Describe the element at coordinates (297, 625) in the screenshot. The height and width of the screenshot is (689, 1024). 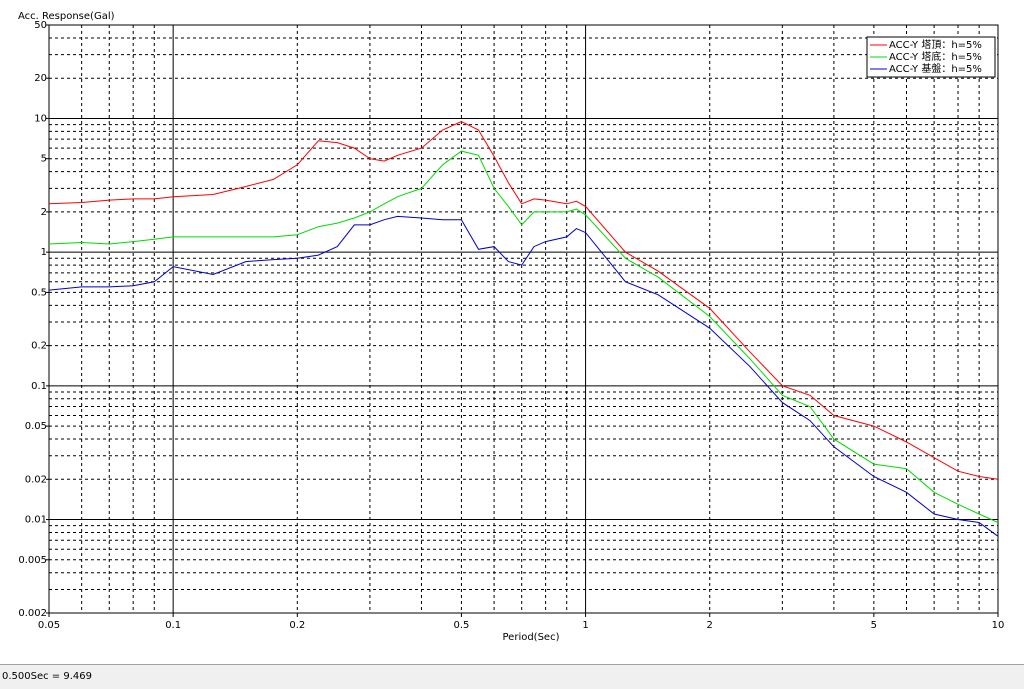
I see `x-tick-label: 0.2` at that location.